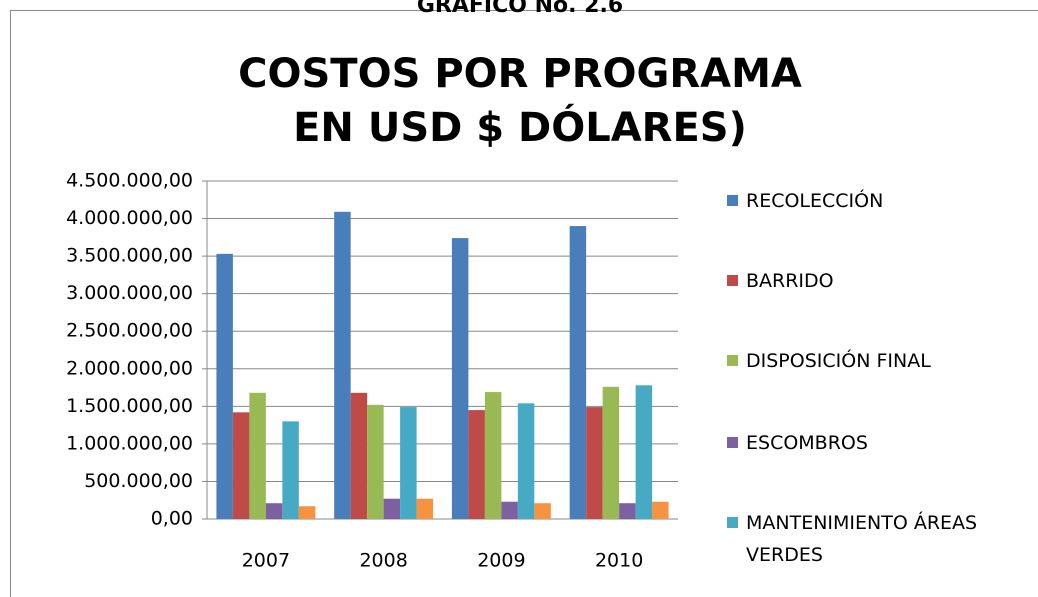 This screenshot has height=597, width=1038. Describe the element at coordinates (790, 281) in the screenshot. I see `legend-label: BARRIDO` at that location.